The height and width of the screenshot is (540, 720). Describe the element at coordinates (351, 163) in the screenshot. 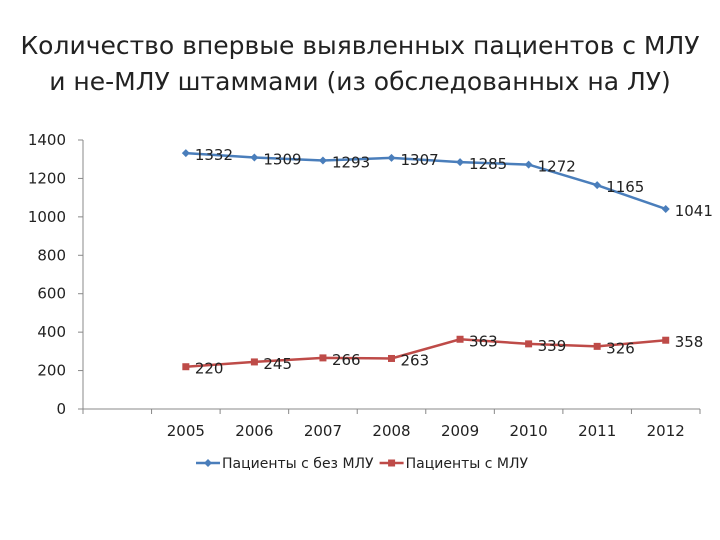

I see `data-label: 1293` at that location.